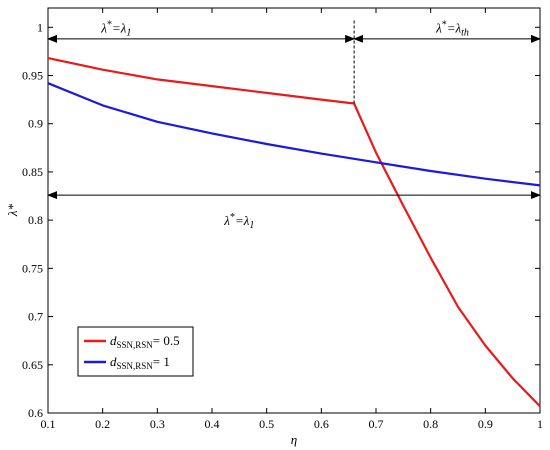 This screenshot has width=550, height=450. I want to click on y-tick-label: 0.6, so click(35, 413).